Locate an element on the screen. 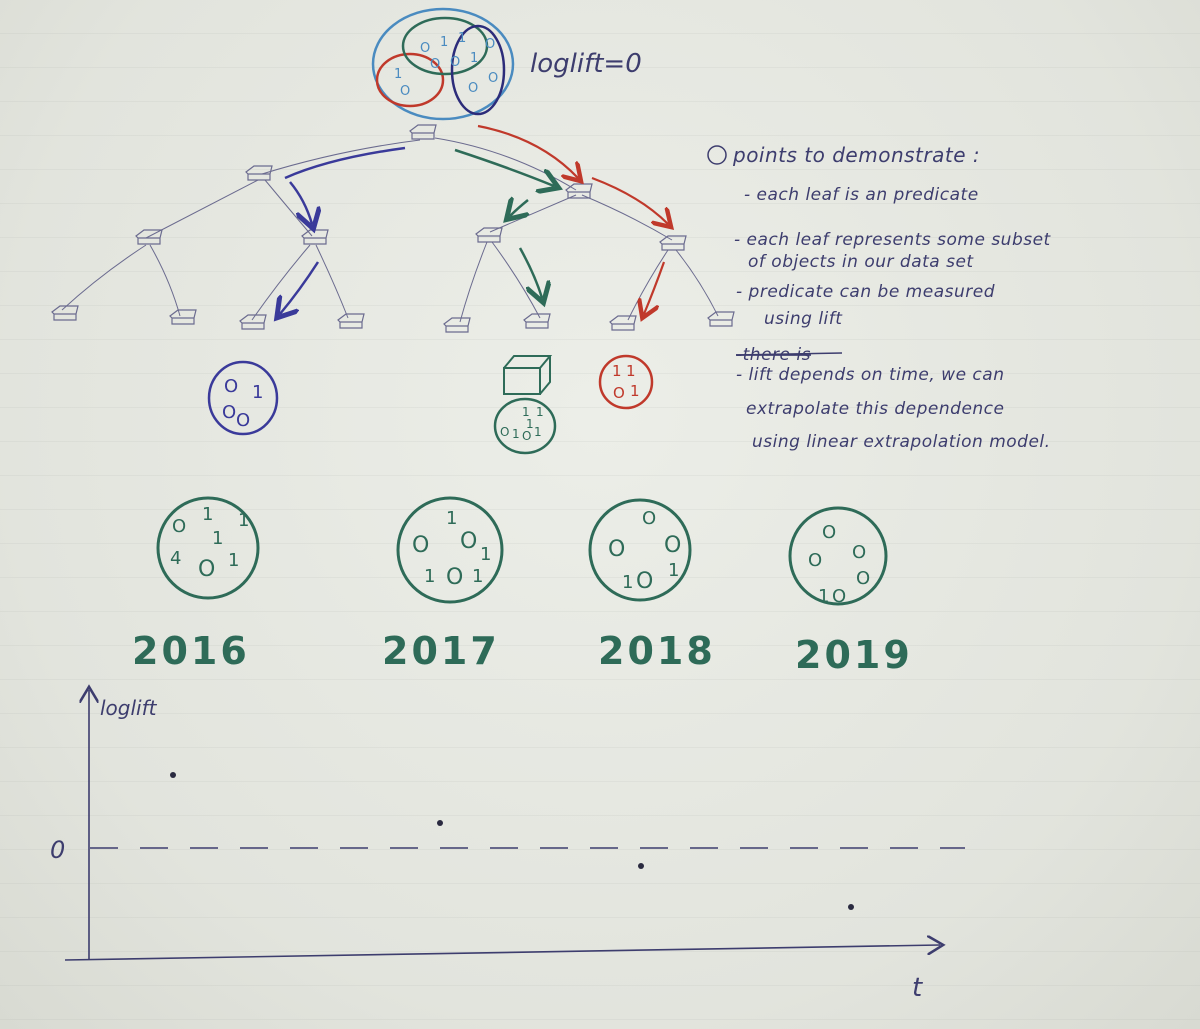 The width and height of the screenshot is (1200, 1029). note-line: - predicate can be measured is located at coordinates (865, 292).